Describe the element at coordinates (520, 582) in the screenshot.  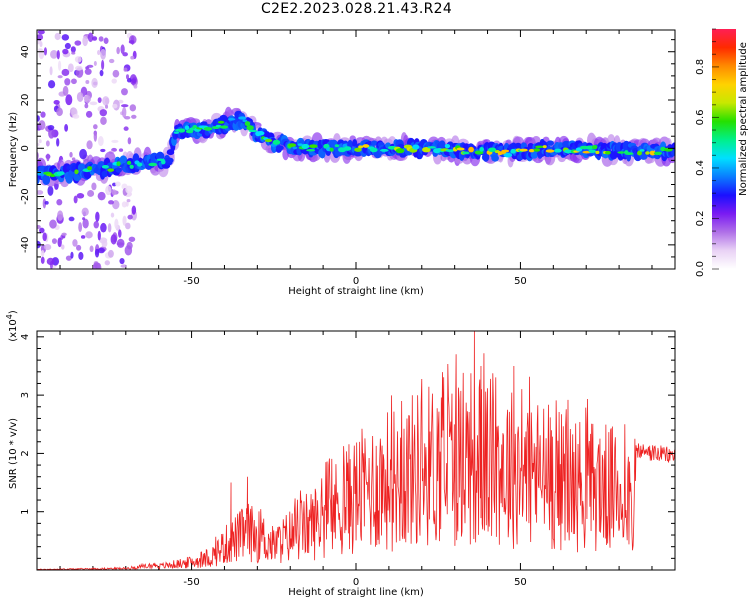
I see `bot-xtick-label: 50` at that location.